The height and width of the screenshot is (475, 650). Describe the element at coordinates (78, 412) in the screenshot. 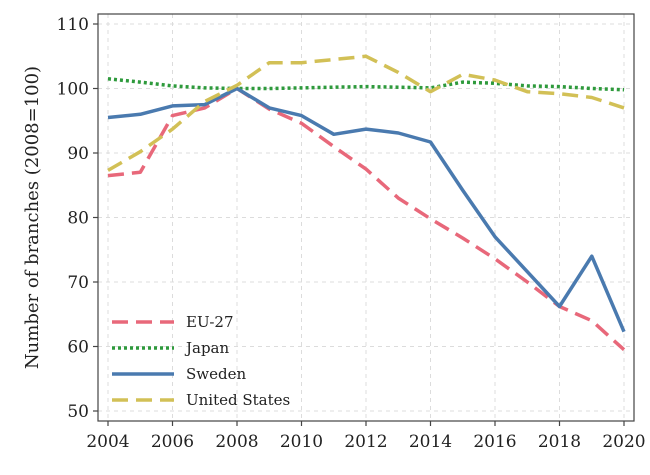

I see `y-tick-label-0: 50` at that location.